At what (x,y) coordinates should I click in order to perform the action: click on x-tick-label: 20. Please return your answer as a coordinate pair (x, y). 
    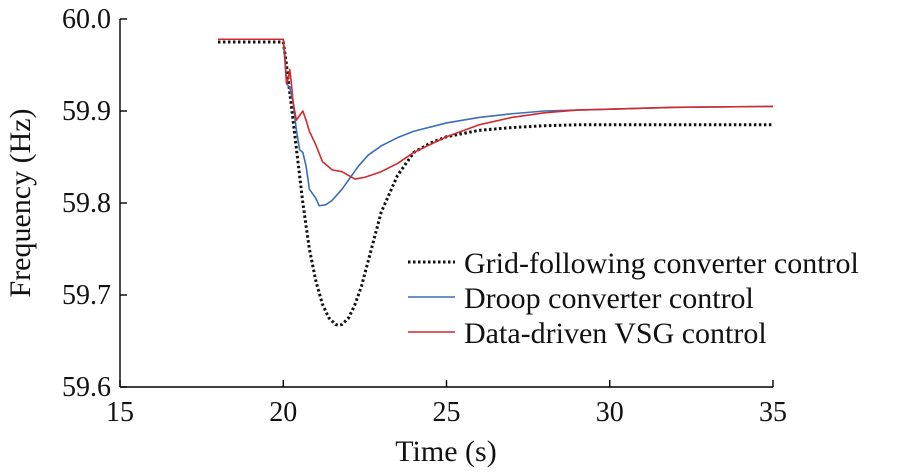
    Looking at the image, I should click on (283, 412).